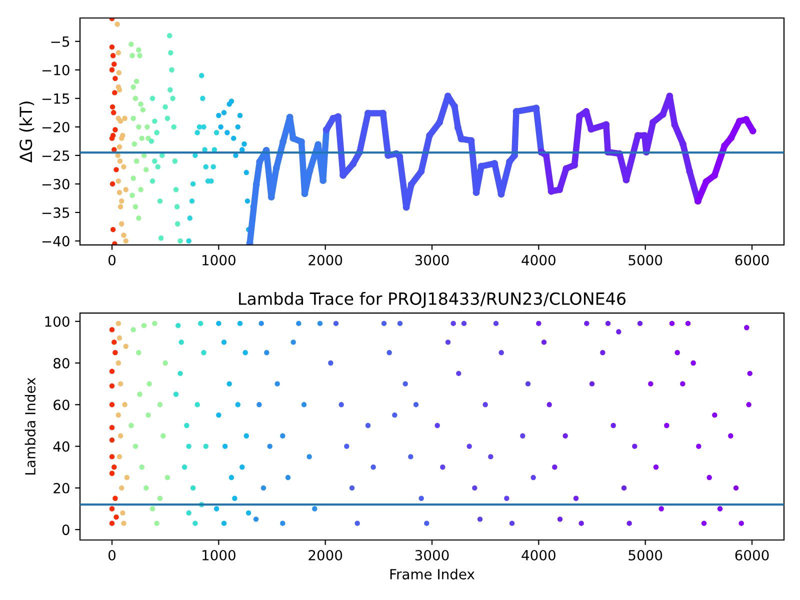 This screenshot has height=600, width=800. I want to click on y-tick-label: 60, so click(62, 405).